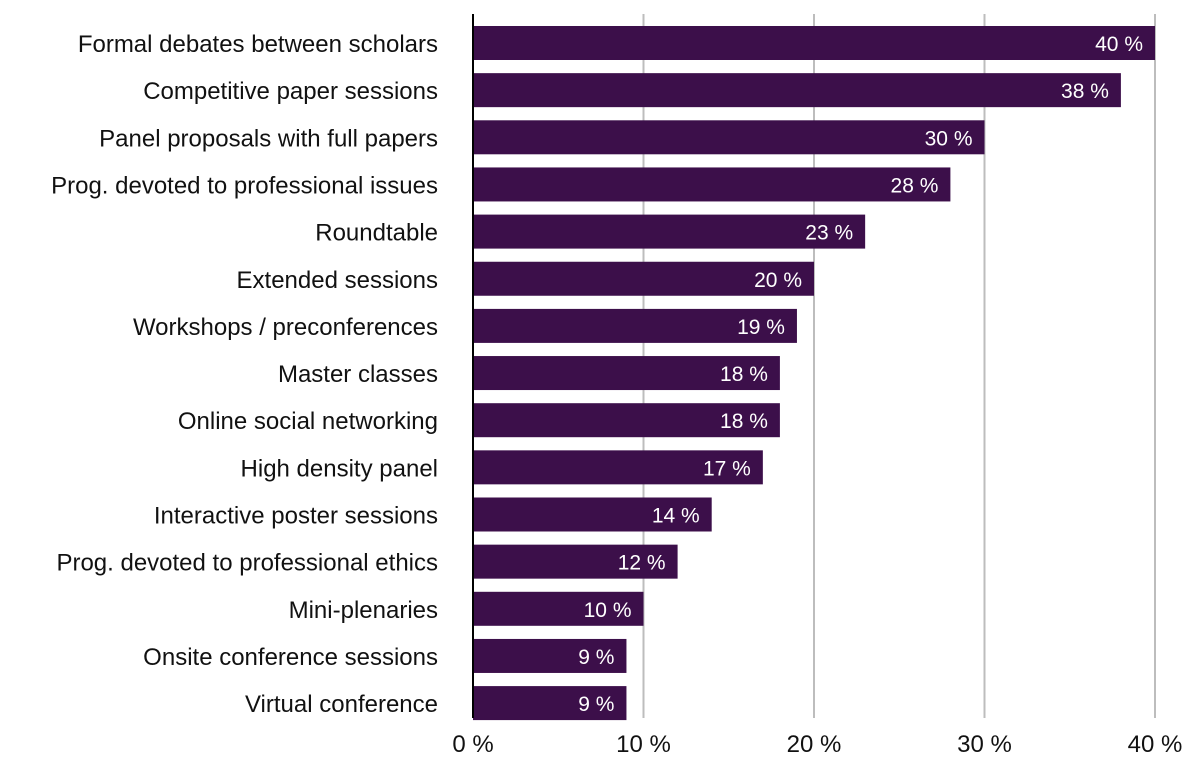 This screenshot has width=1189, height=767. What do you see at coordinates (258, 44) in the screenshot?
I see `category-label: Formal debates between scholars` at bounding box center [258, 44].